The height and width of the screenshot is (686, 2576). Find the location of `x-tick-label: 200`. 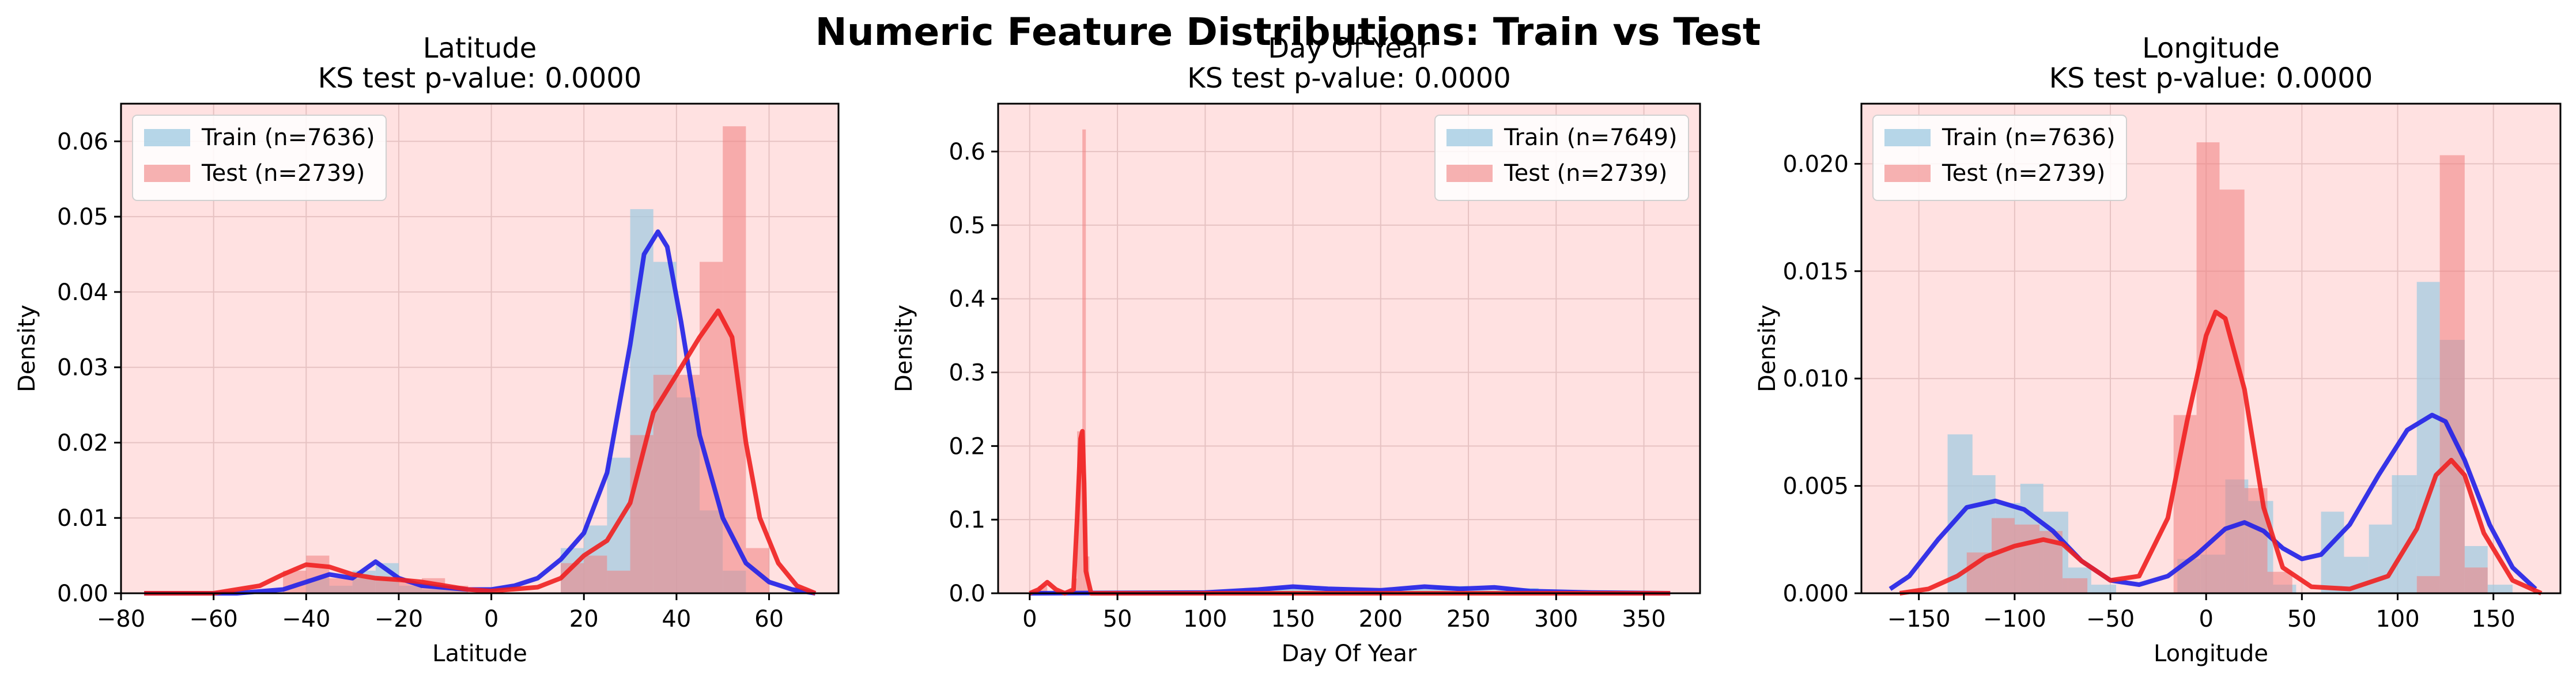

x-tick-label: 200 is located at coordinates (1381, 619).